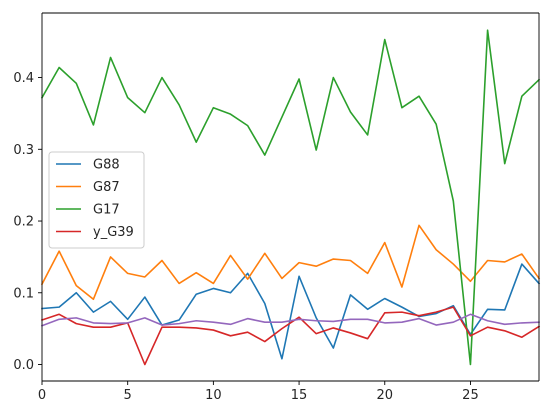 This screenshot has height=416, width=551. What do you see at coordinates (42, 395) in the screenshot?
I see `x-tick-label: 0` at bounding box center [42, 395].